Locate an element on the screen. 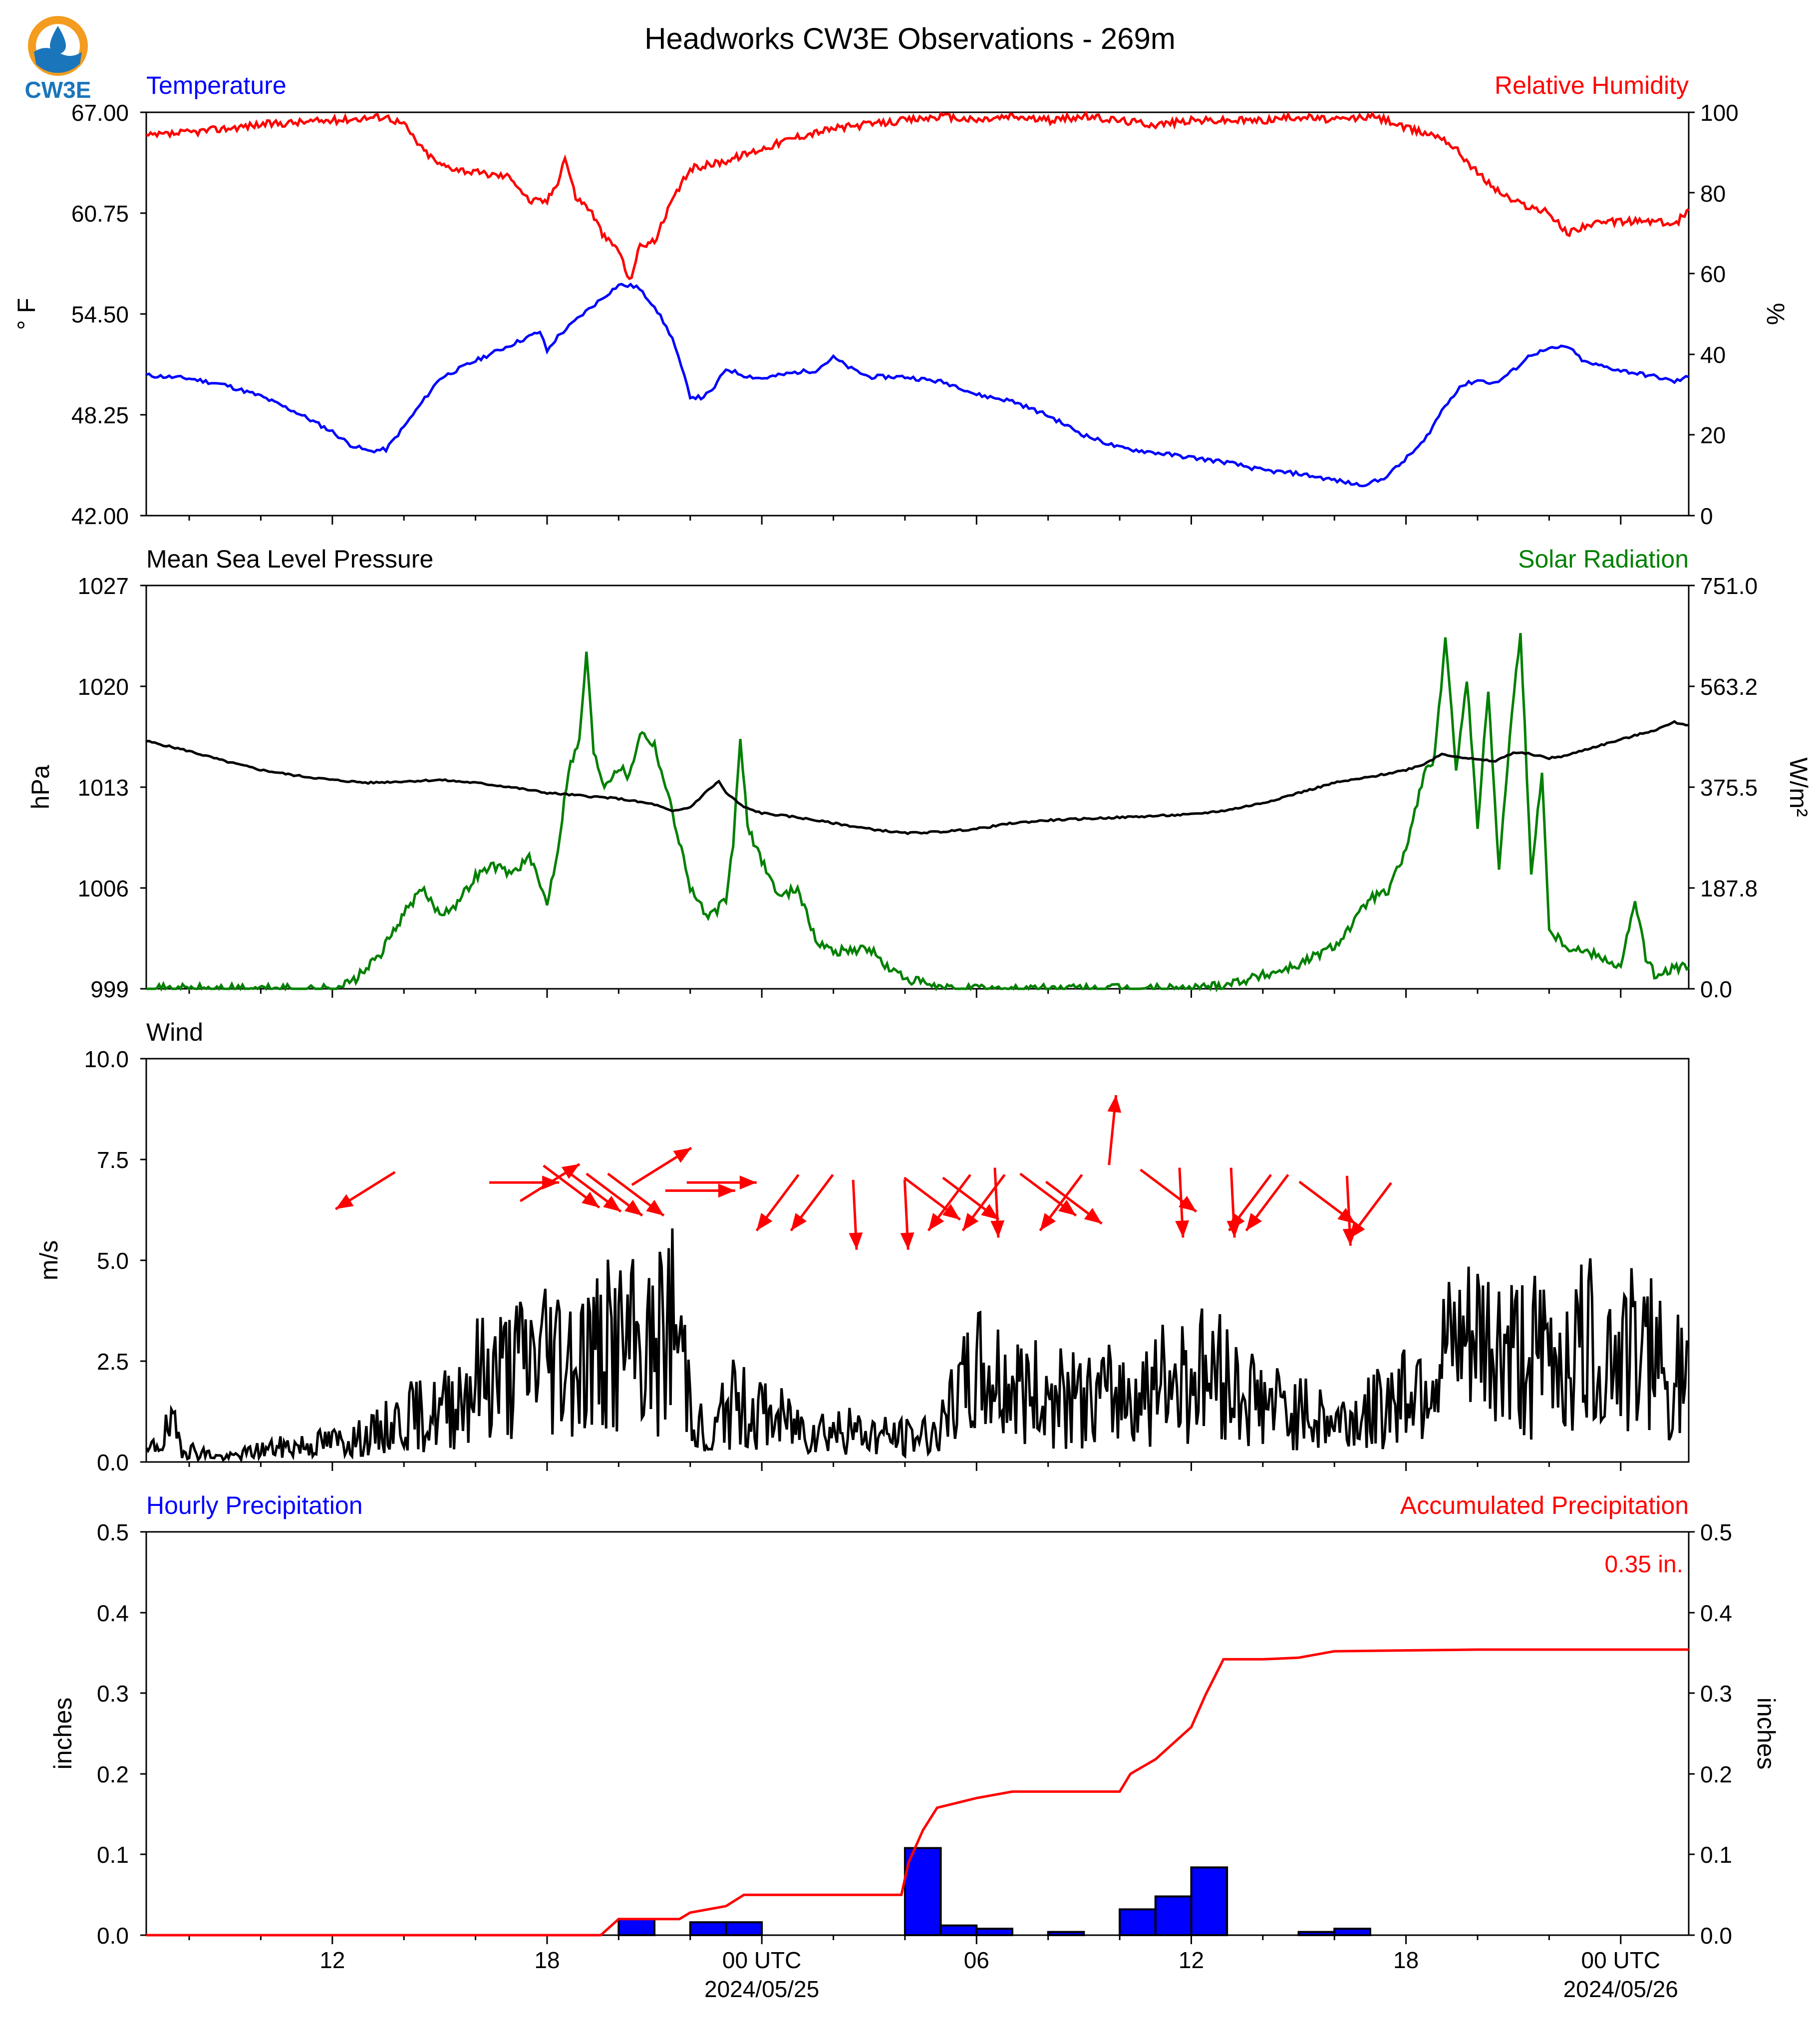  relative-humidity-line is located at coordinates (918, 195).